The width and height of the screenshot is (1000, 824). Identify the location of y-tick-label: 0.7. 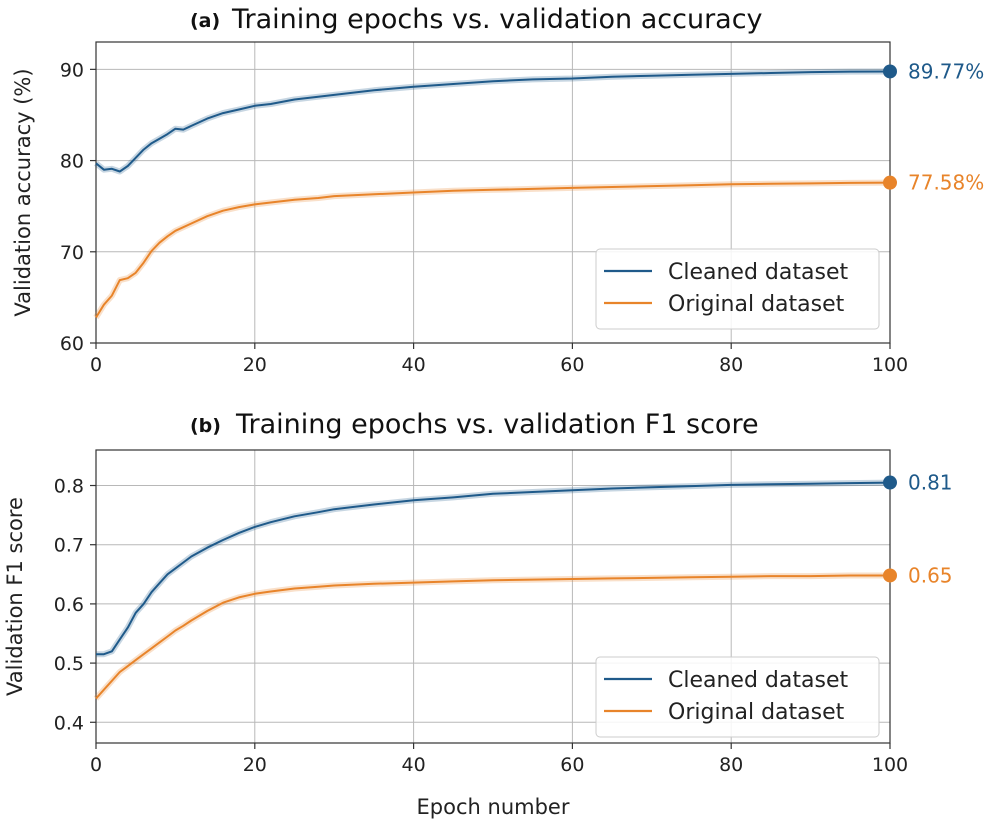
(69, 546).